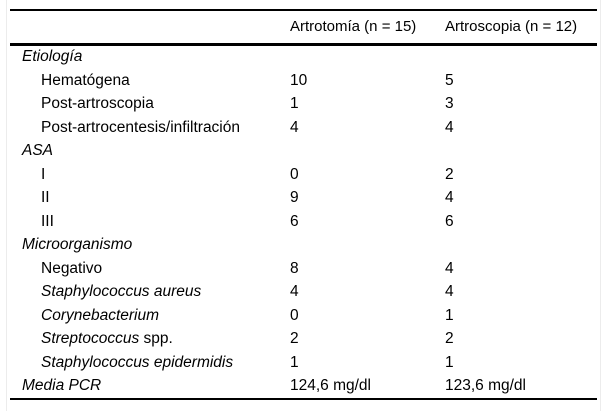  Describe the element at coordinates (150, 386) in the screenshot. I see `row-label: Media PCR` at that location.